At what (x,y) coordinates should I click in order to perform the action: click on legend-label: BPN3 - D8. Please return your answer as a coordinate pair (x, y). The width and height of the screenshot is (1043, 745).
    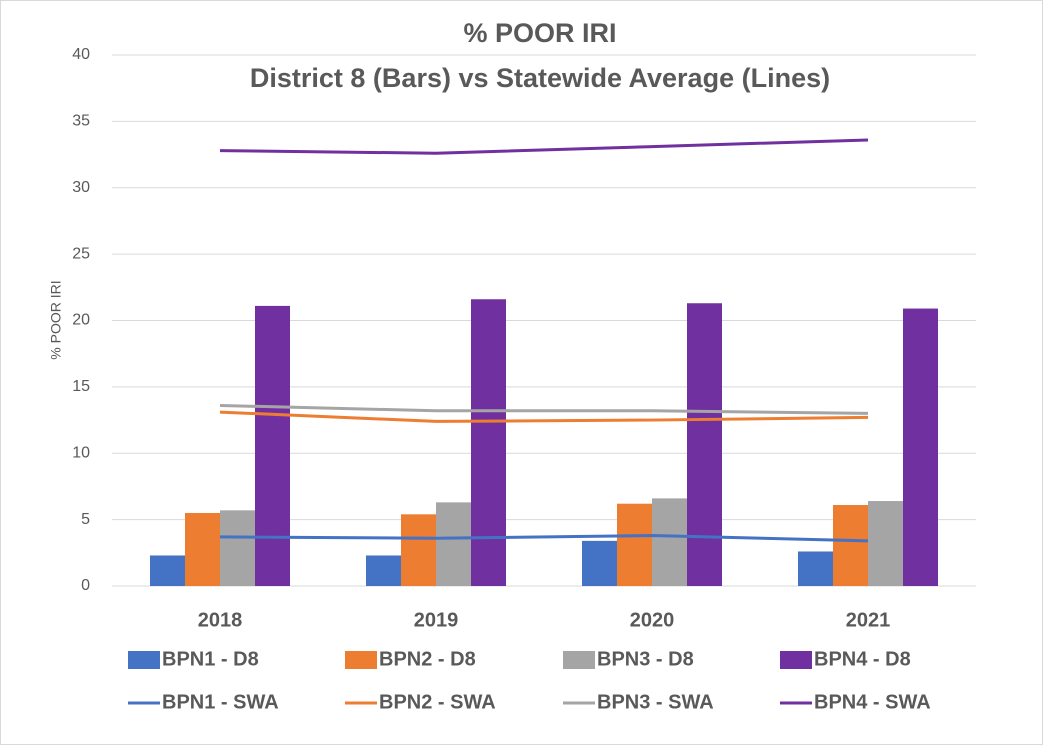
    Looking at the image, I should click on (645, 659).